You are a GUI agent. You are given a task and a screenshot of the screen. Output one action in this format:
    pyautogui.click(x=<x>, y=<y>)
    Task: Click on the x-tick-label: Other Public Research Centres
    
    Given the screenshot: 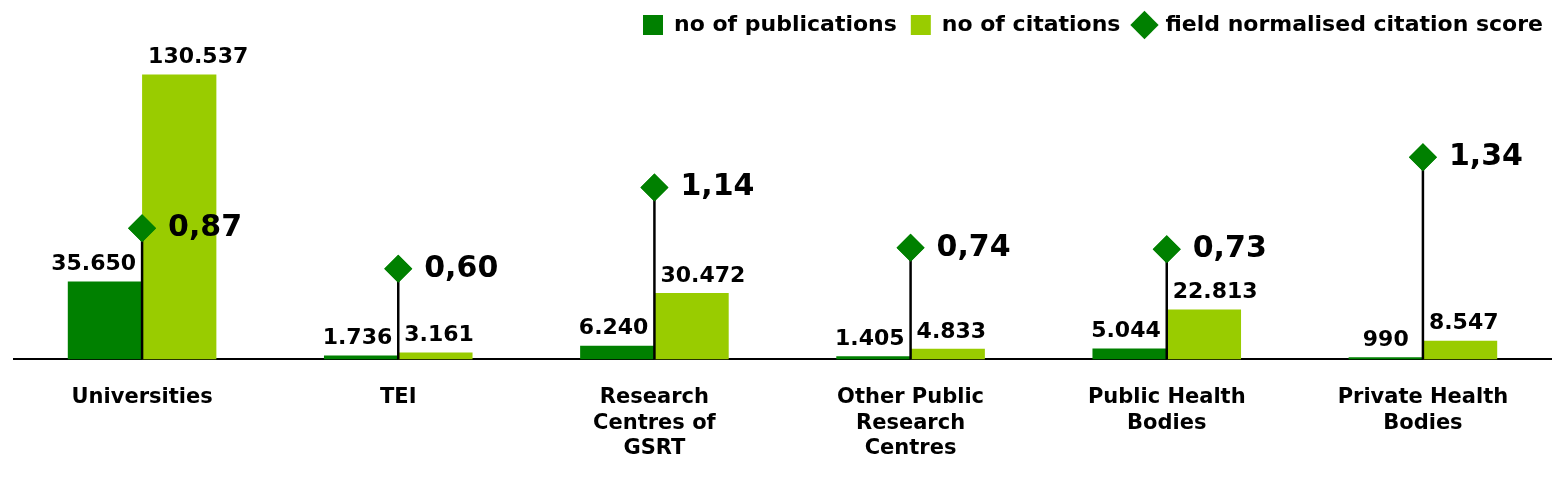 What is the action you would take?
    pyautogui.click(x=911, y=421)
    